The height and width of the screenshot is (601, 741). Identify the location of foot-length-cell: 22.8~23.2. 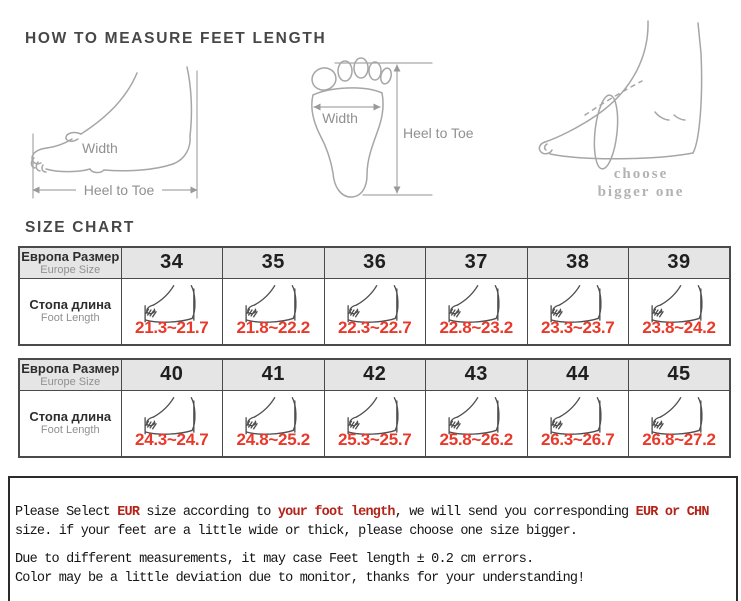
(476, 311).